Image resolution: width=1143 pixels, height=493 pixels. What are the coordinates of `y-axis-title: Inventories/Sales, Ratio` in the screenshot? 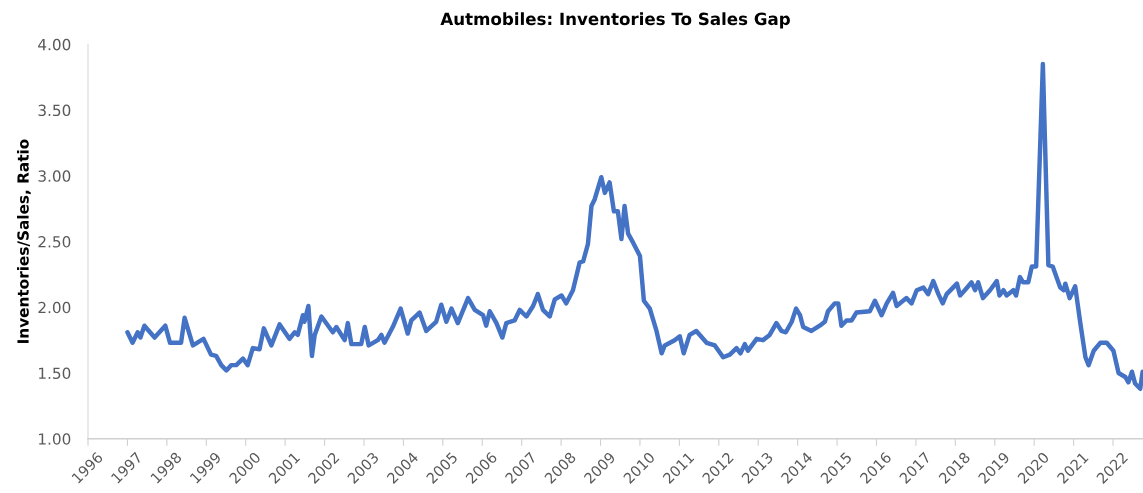 It's located at (23, 241).